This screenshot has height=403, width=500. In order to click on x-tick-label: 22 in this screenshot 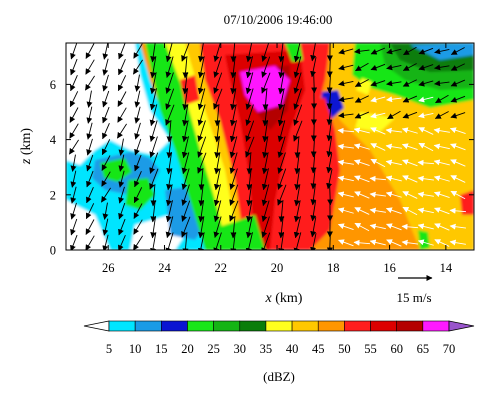, I will do `click(221, 268)`.